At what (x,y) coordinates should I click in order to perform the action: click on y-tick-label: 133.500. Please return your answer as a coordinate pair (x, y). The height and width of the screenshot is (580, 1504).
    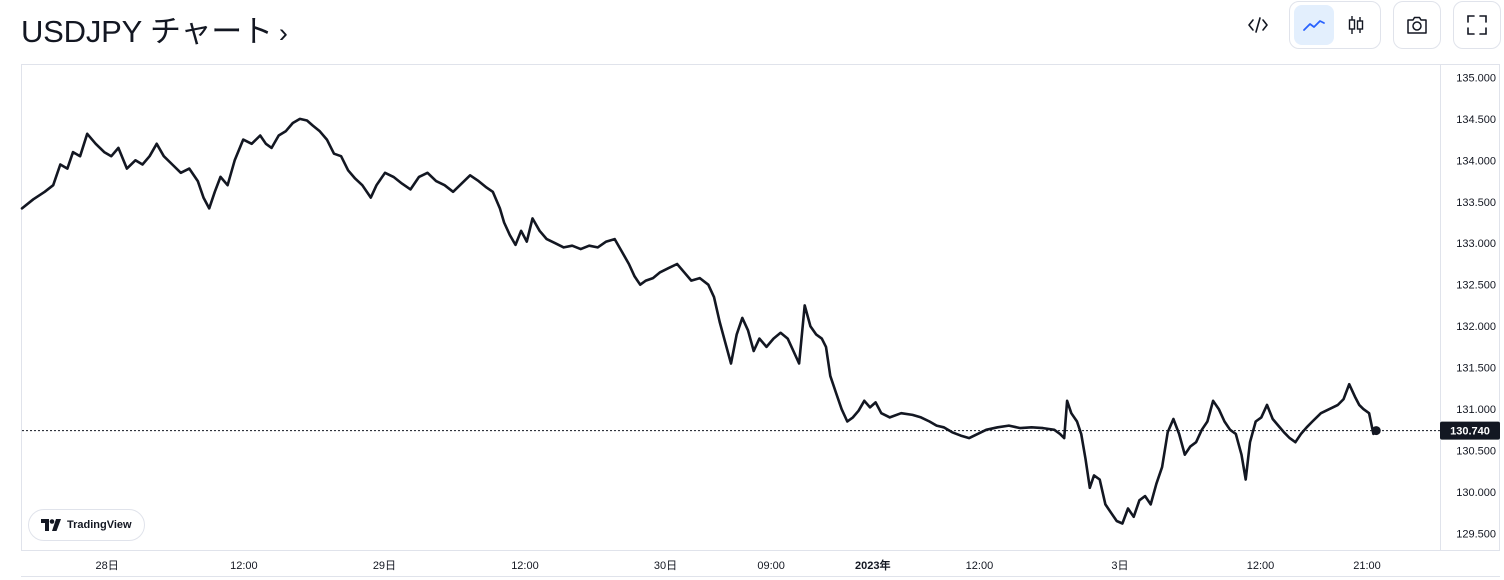
    Looking at the image, I should click on (1476, 203).